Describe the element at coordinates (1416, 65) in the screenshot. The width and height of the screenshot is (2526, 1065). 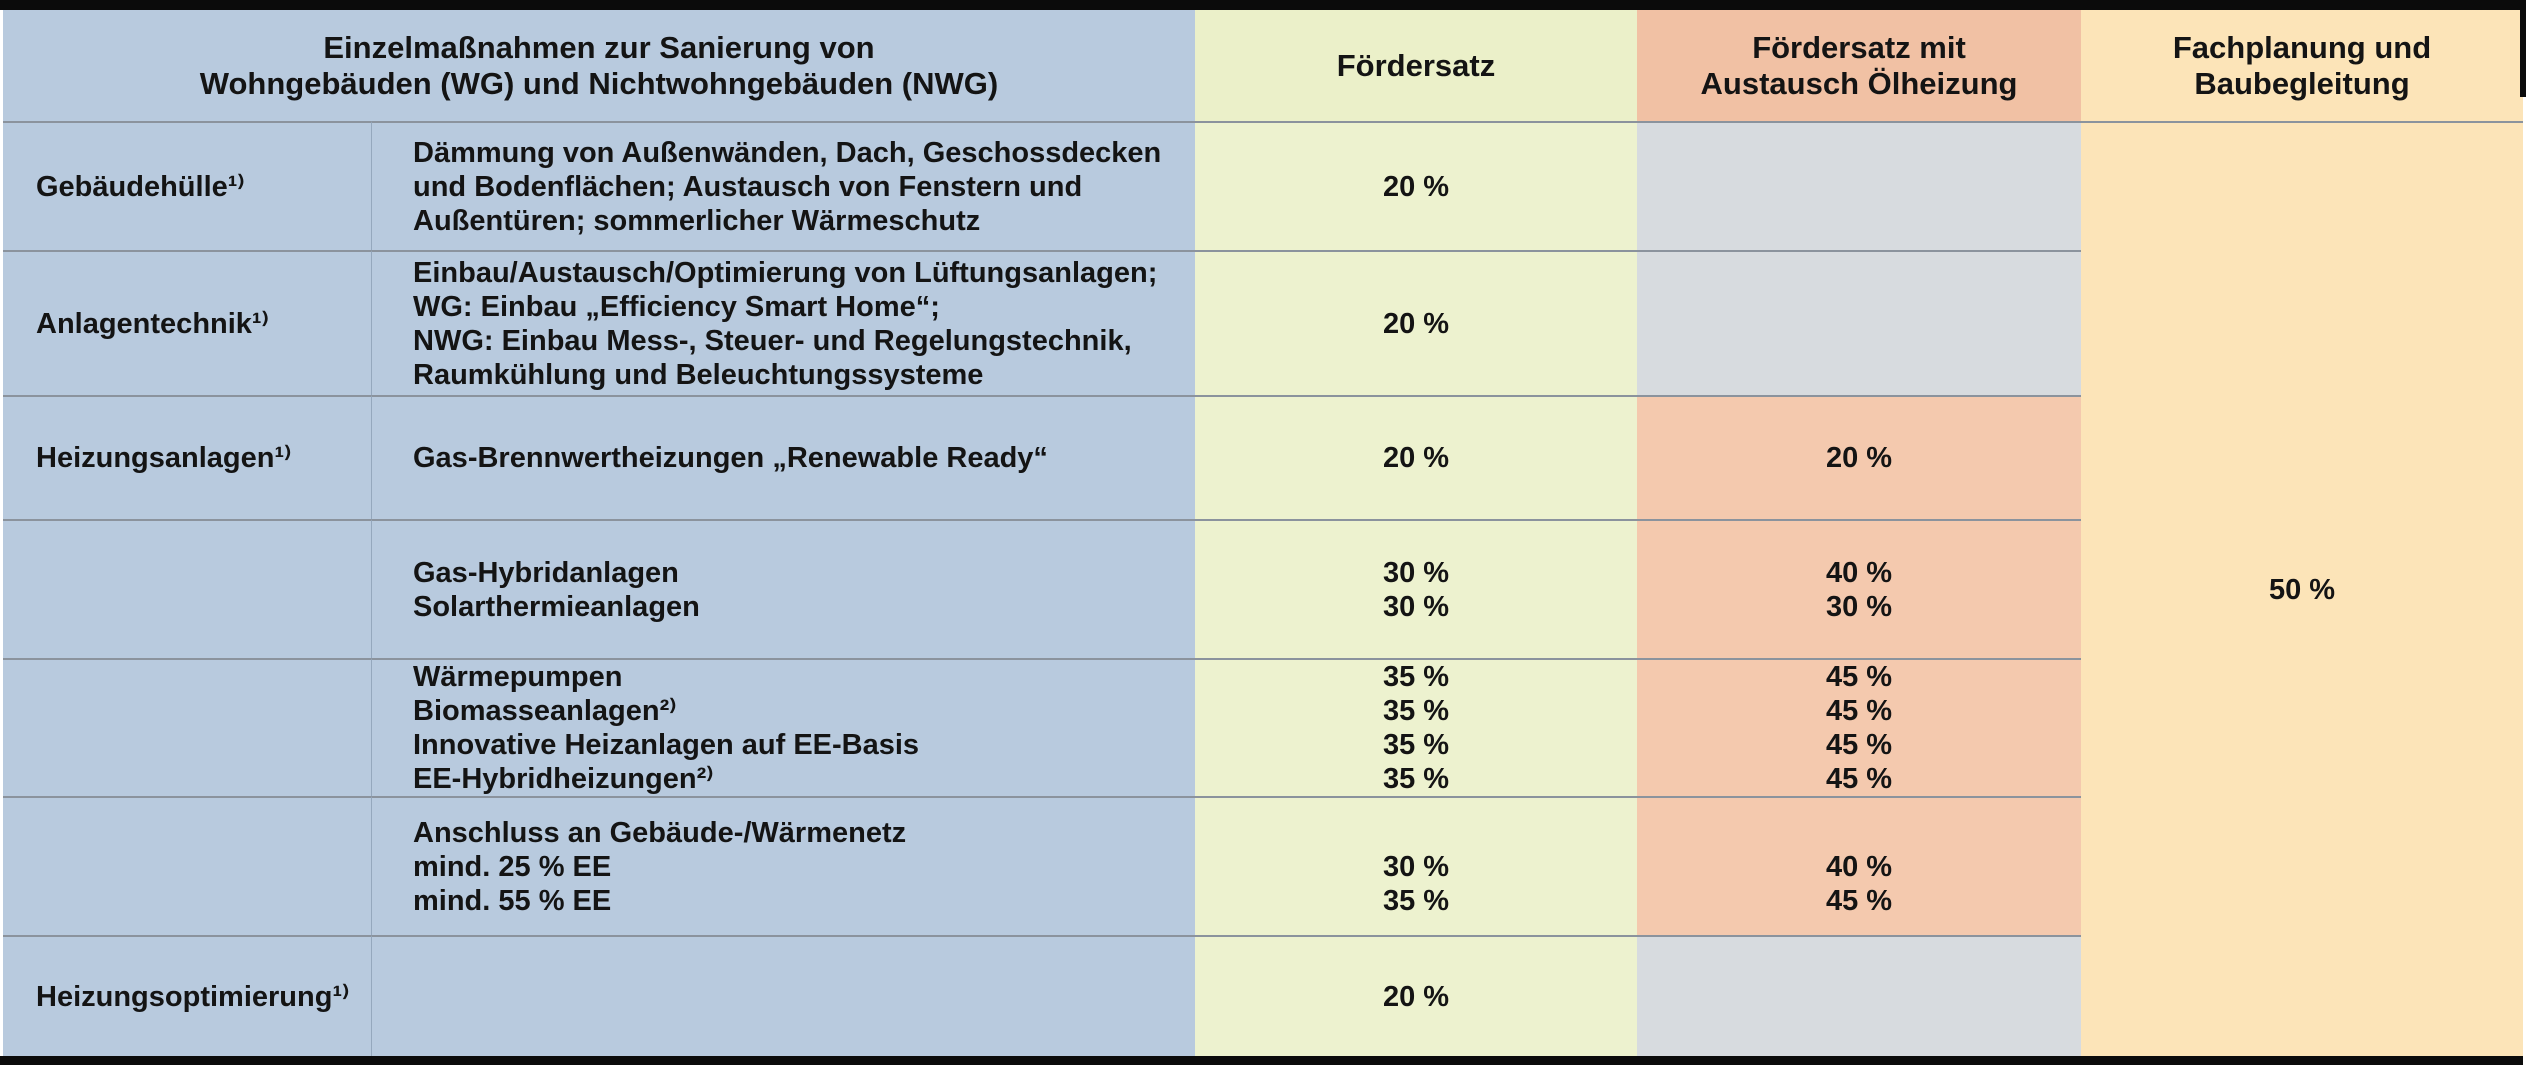
I see `header-foerdersatz: Fördersatz` at that location.